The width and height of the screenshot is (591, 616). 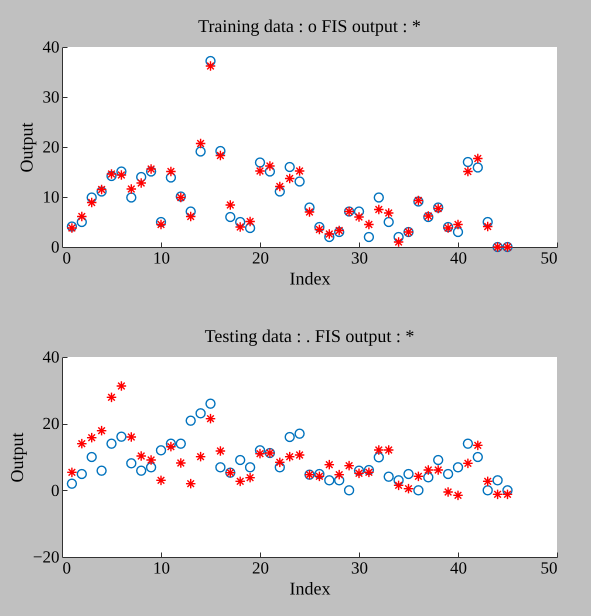 I want to click on x-tick-label: 0, so click(x=66, y=568).